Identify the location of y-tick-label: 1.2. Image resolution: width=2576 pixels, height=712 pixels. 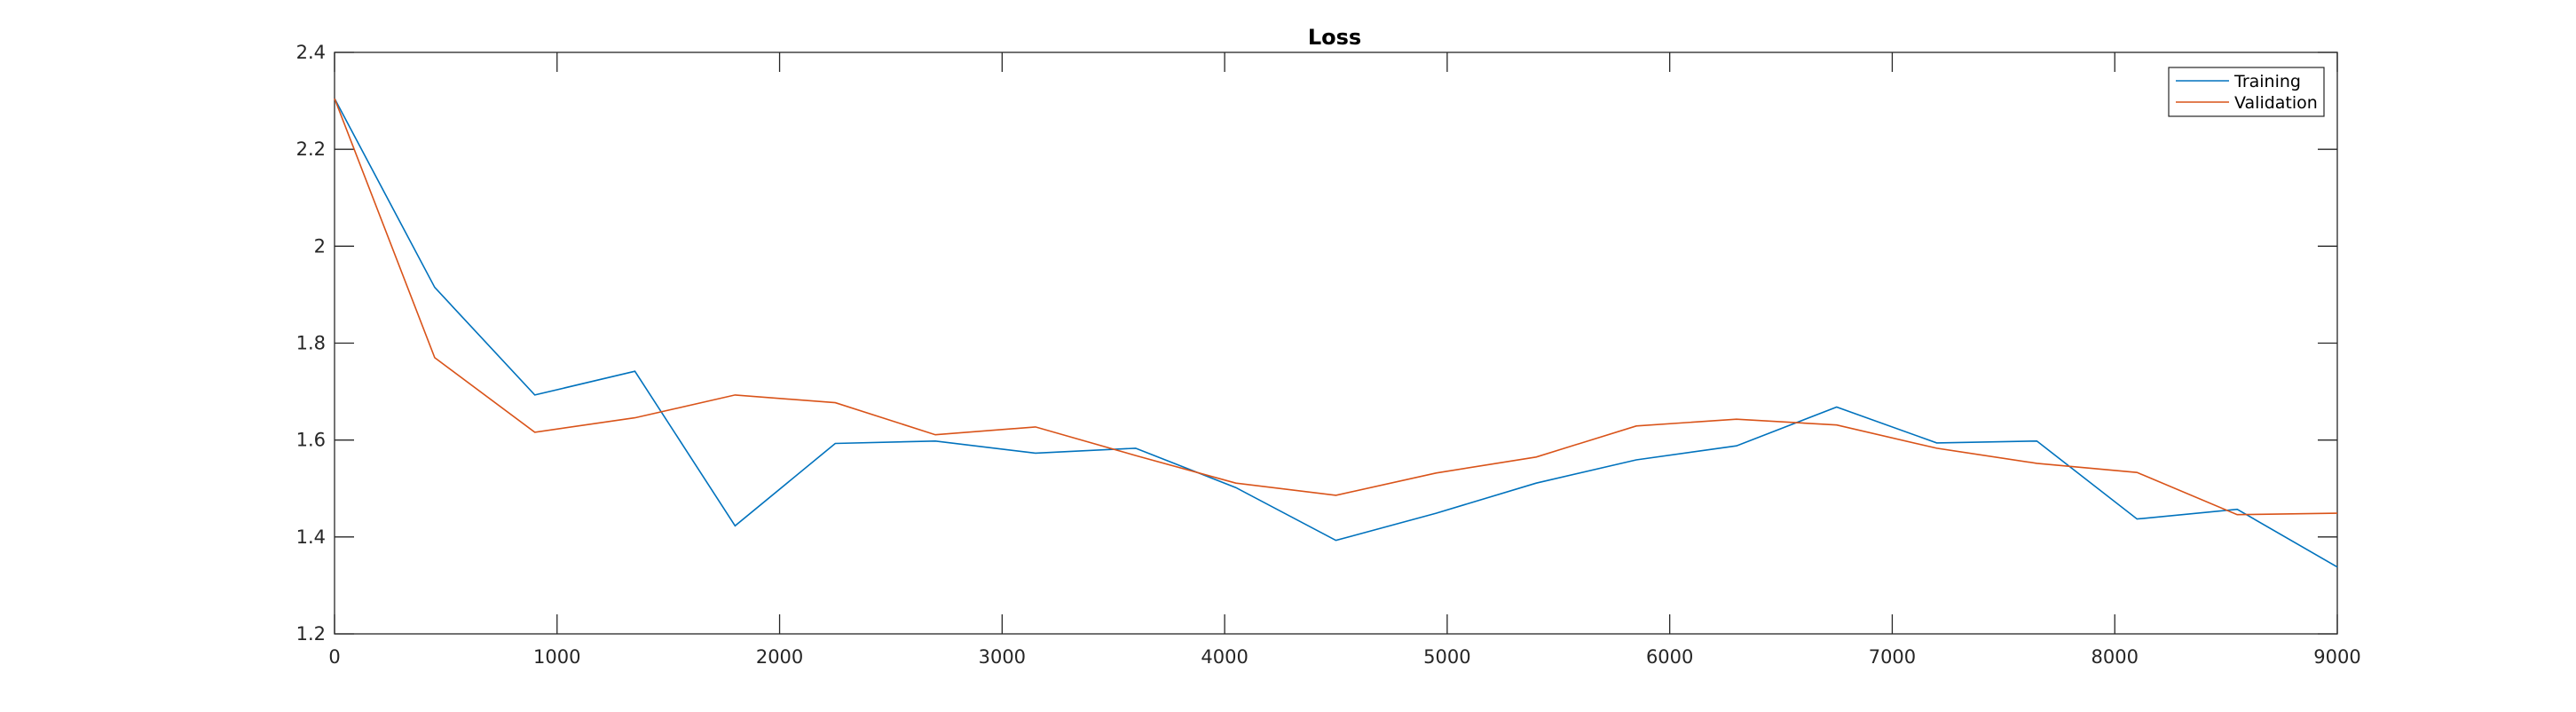
(311, 634).